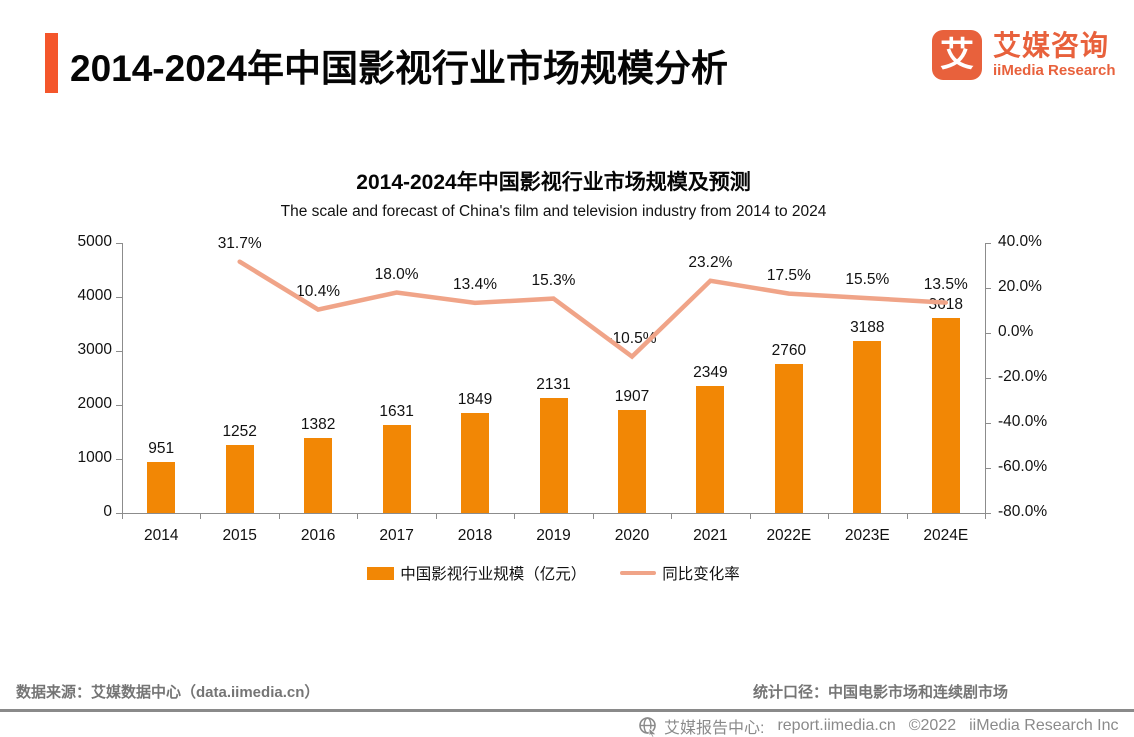 Image resolution: width=1134 pixels, height=737 pixels. Describe the element at coordinates (867, 280) in the screenshot. I see `line-point-label: 15.5%` at that location.